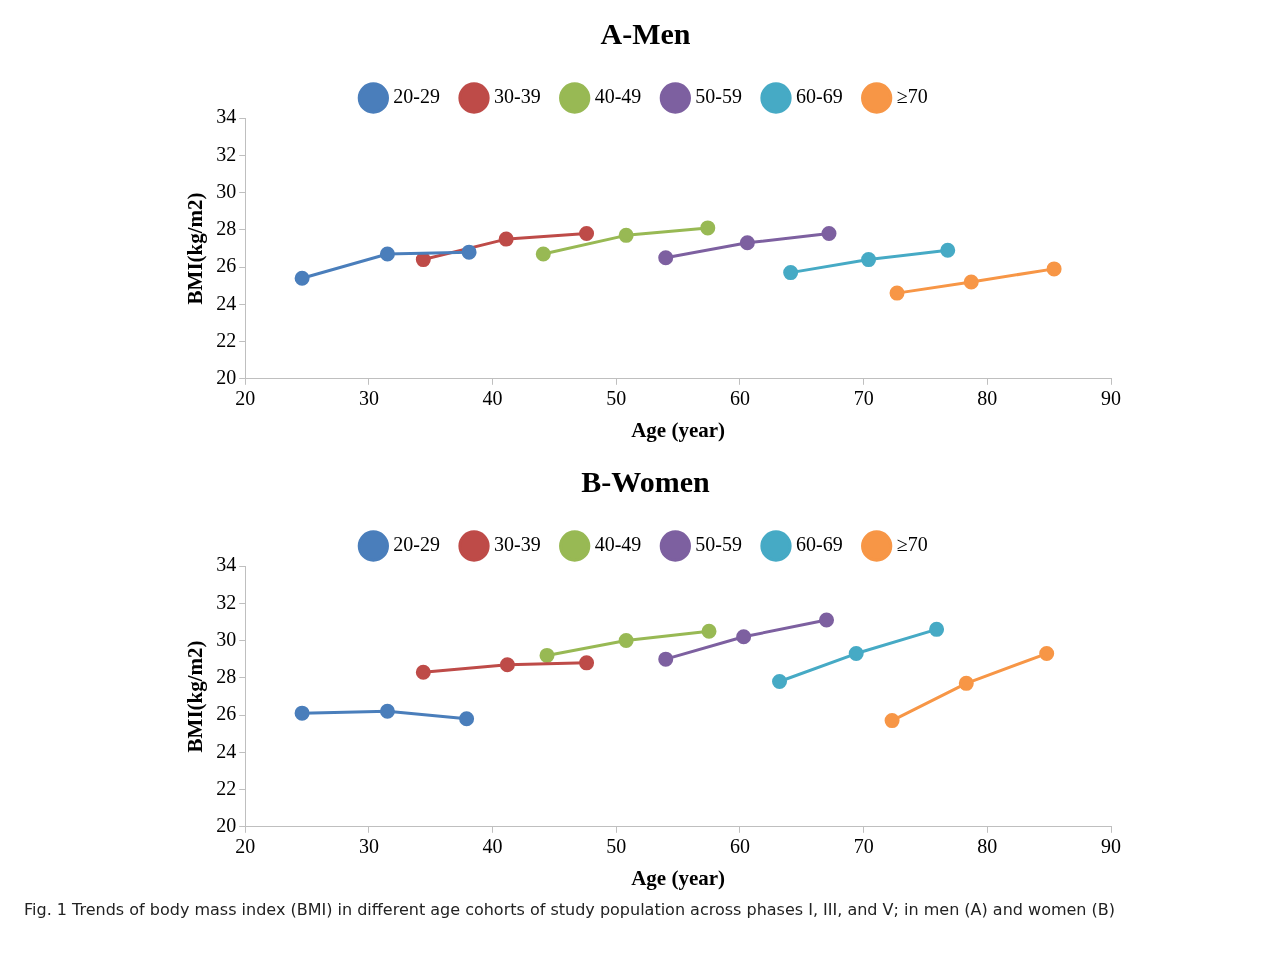 Image resolution: width=1281 pixels, height=956 pixels. Describe the element at coordinates (570, 910) in the screenshot. I see `caption: Fig. 1 Trends of body mass index (BMI) in different age cohorts of study population across phases I, III, and V; in men (A) and women (B)` at that location.